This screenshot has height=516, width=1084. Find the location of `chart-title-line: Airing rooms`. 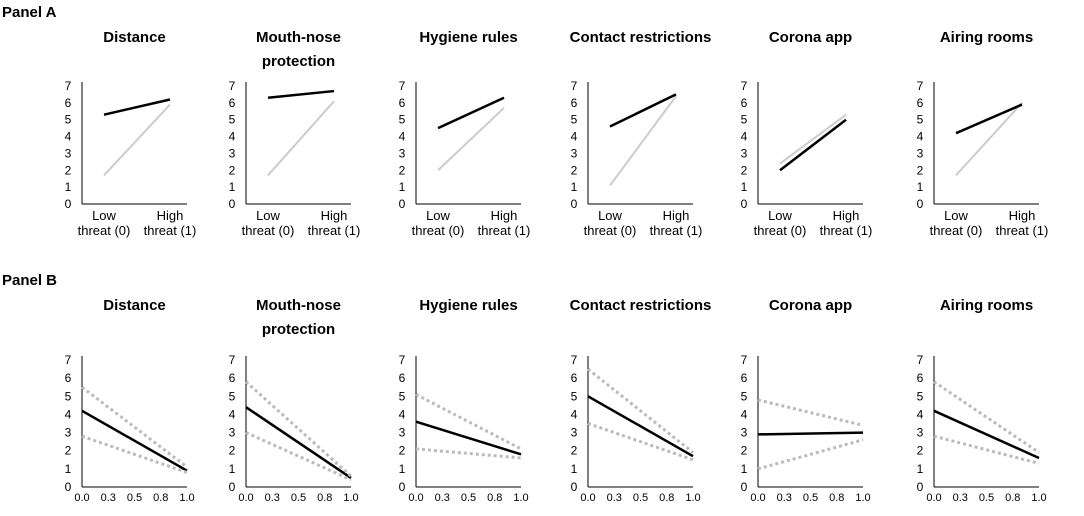

chart-title-line: Airing rooms is located at coordinates (986, 305).